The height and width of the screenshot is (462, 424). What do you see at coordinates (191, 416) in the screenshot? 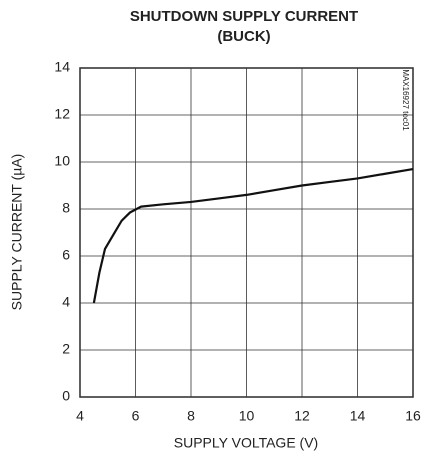
I see `x-tick-label: 8` at bounding box center [191, 416].